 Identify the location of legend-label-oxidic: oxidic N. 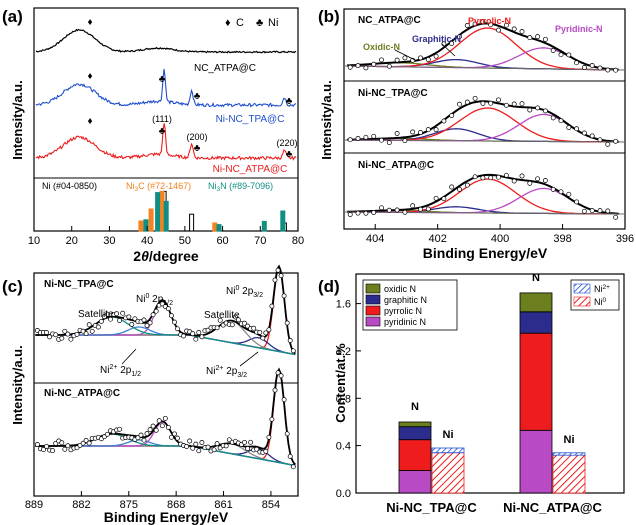
(400, 289).